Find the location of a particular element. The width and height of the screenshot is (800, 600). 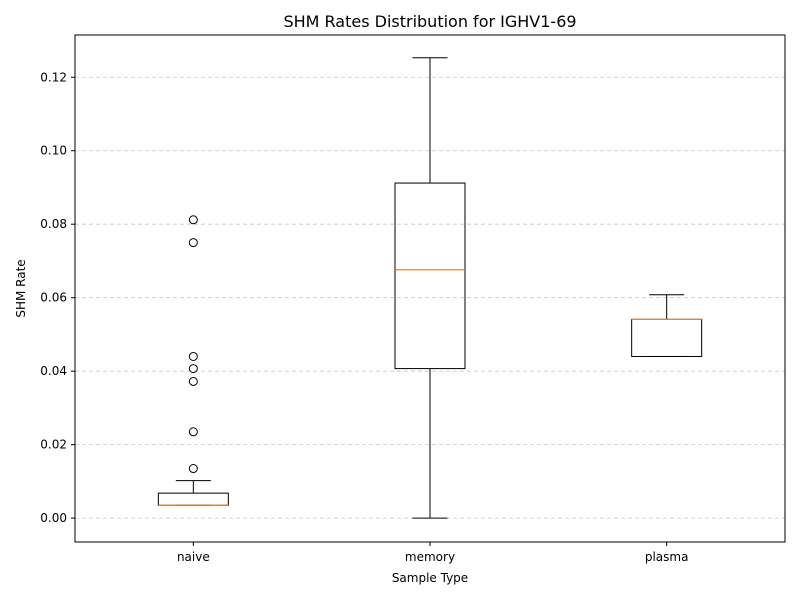

iqr-box is located at coordinates (430, 276).